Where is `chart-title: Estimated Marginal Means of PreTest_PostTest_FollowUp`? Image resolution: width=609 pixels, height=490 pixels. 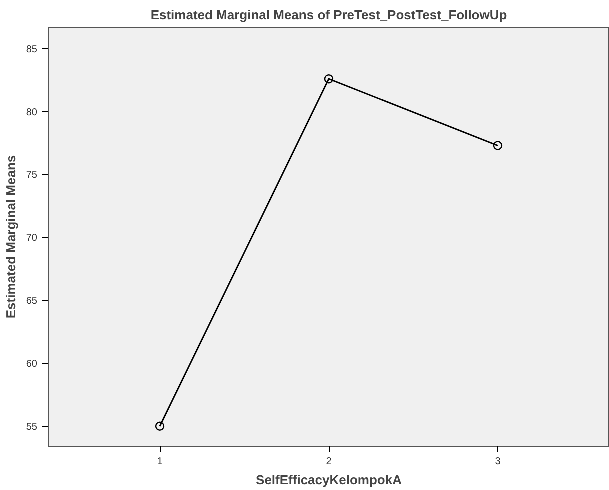 chart-title: Estimated Marginal Means of PreTest_PostTest_FollowUp is located at coordinates (329, 15).